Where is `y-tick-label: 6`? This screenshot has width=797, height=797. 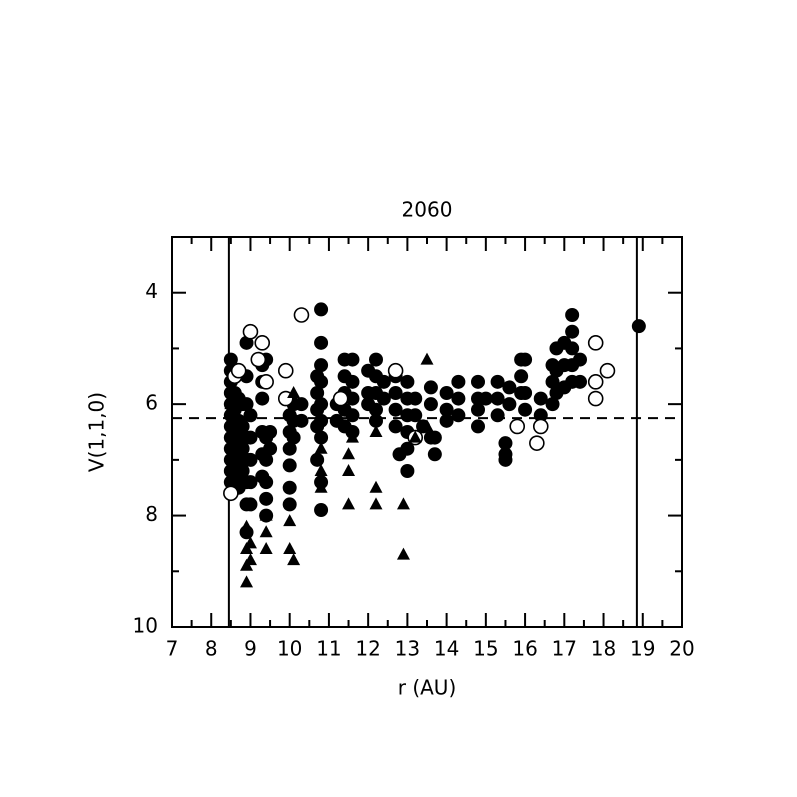 y-tick-label: 6 is located at coordinates (151, 403).